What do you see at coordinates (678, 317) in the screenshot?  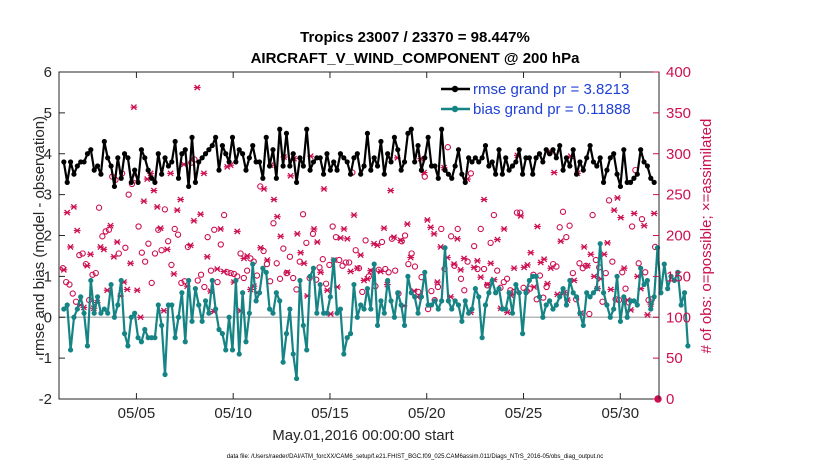 I see `y-right-tick-label: 100` at bounding box center [678, 317].